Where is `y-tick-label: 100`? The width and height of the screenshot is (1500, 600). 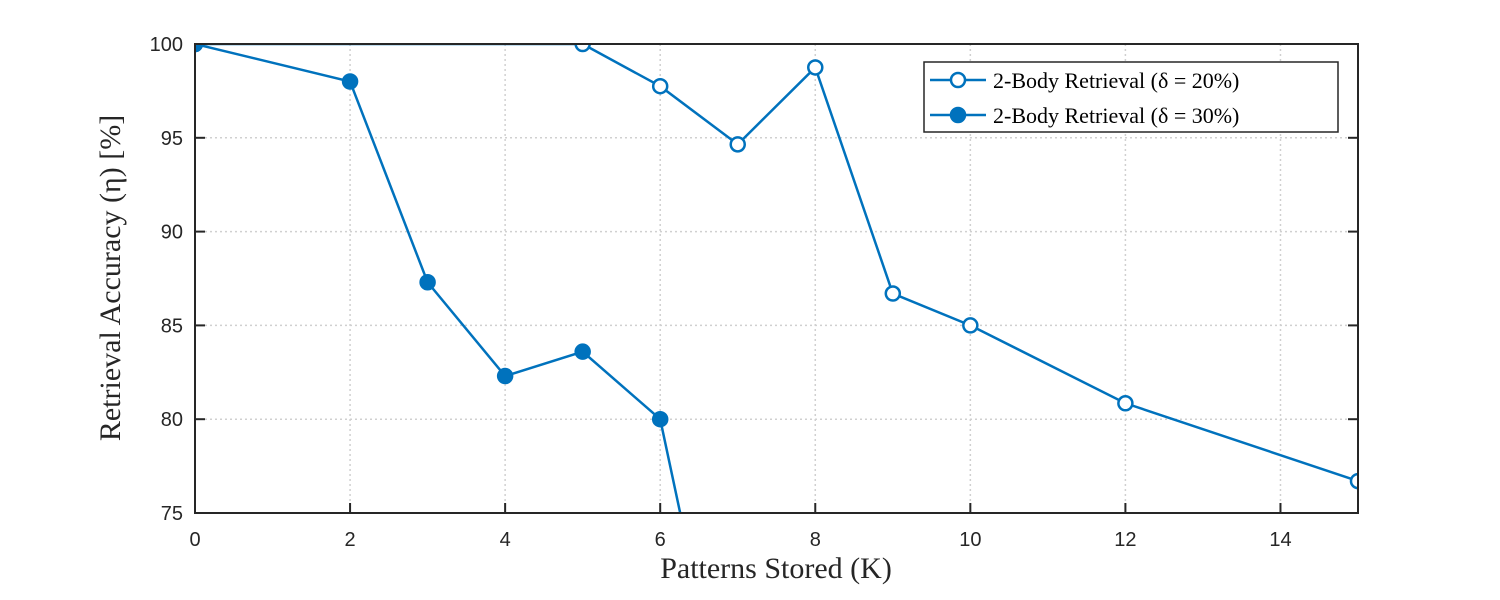 y-tick-label: 100 is located at coordinates (166, 45).